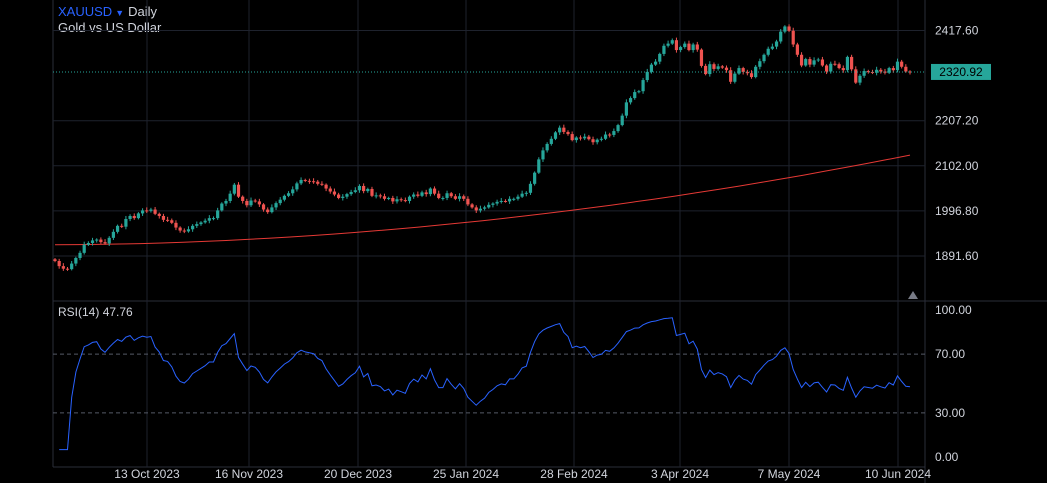 This screenshot has height=483, width=1047. Describe the element at coordinates (110, 27) in the screenshot. I see `instrument-description: Gold vs US Dollar` at that location.